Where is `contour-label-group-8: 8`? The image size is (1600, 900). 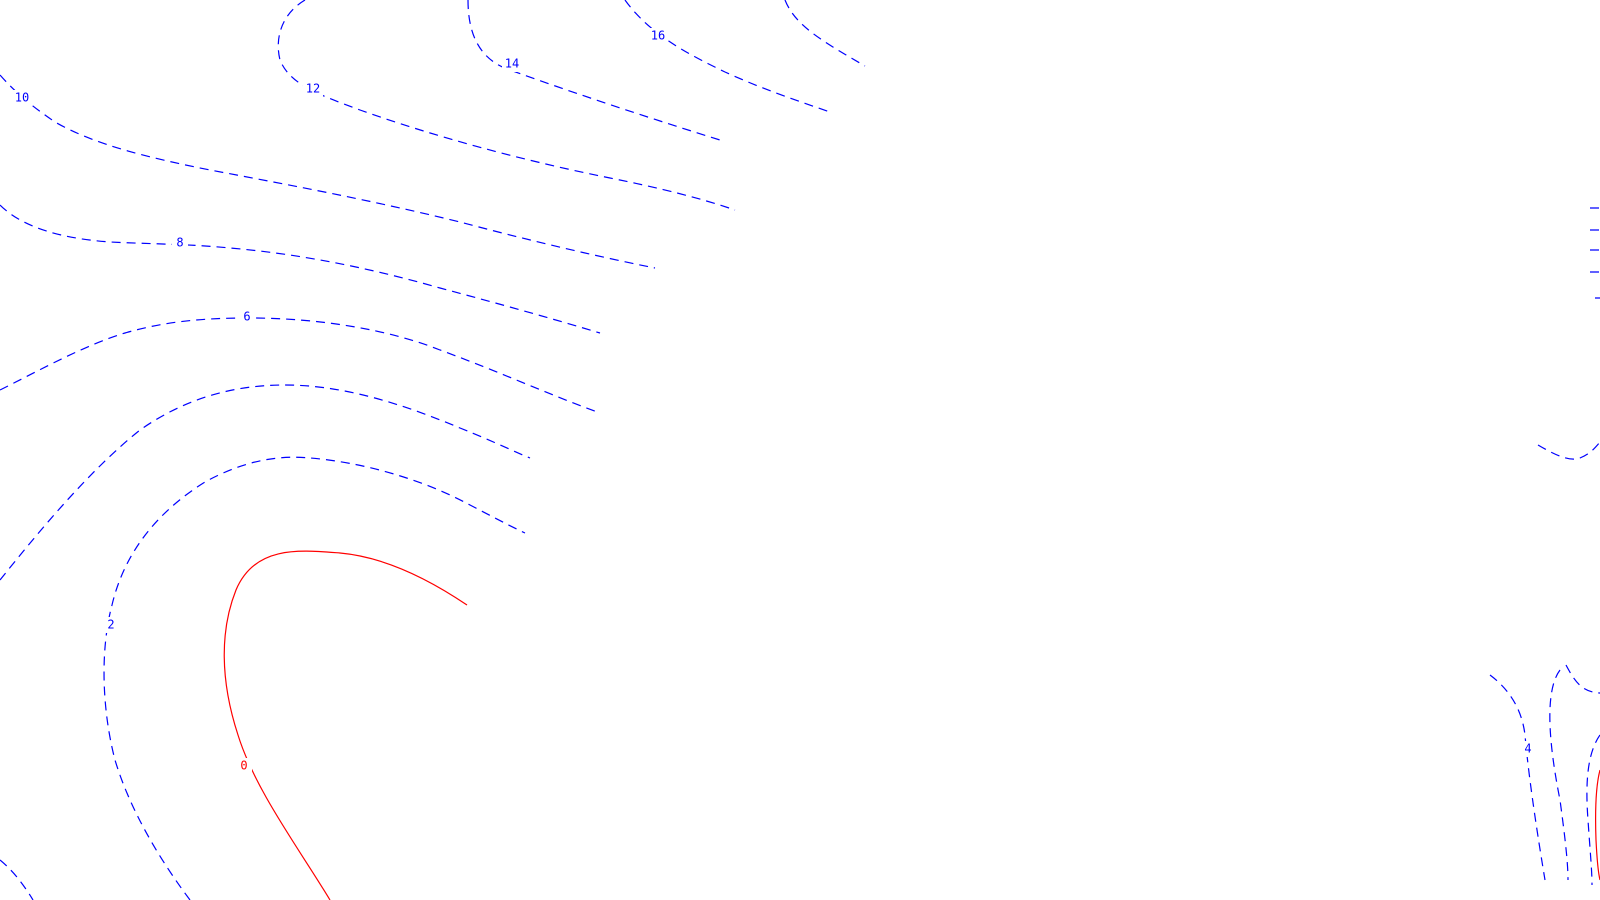 contour-label-group-8: 8 is located at coordinates (180, 243).